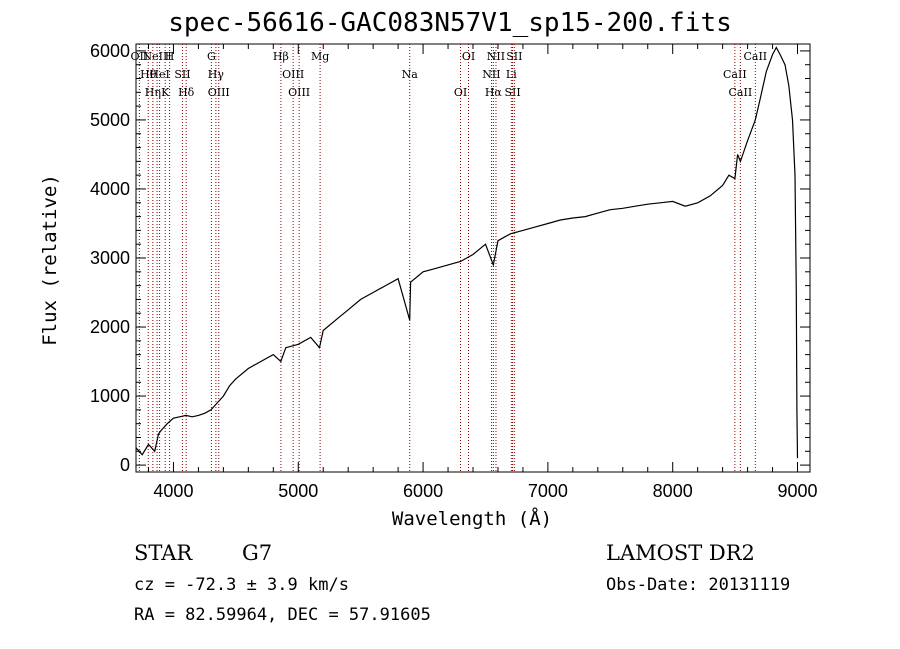 Image resolution: width=900 pixels, height=649 pixels. I want to click on y-tick-label: 0, so click(125, 465).